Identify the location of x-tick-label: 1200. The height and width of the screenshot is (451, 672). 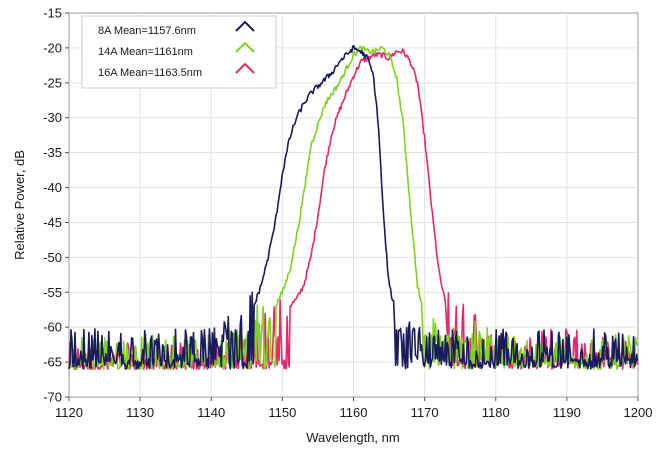
(638, 412).